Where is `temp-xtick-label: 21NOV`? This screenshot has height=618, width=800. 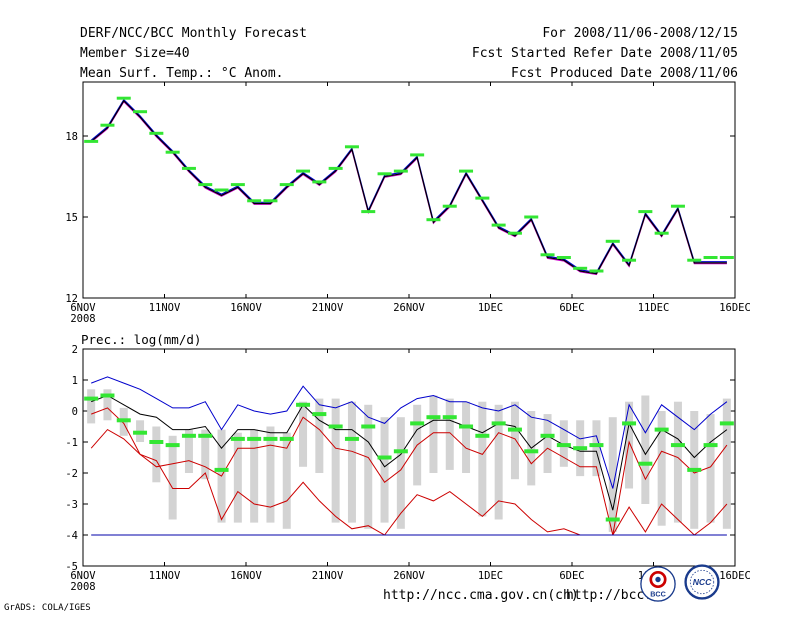
temp-xtick-label: 21NOV is located at coordinates (328, 308).